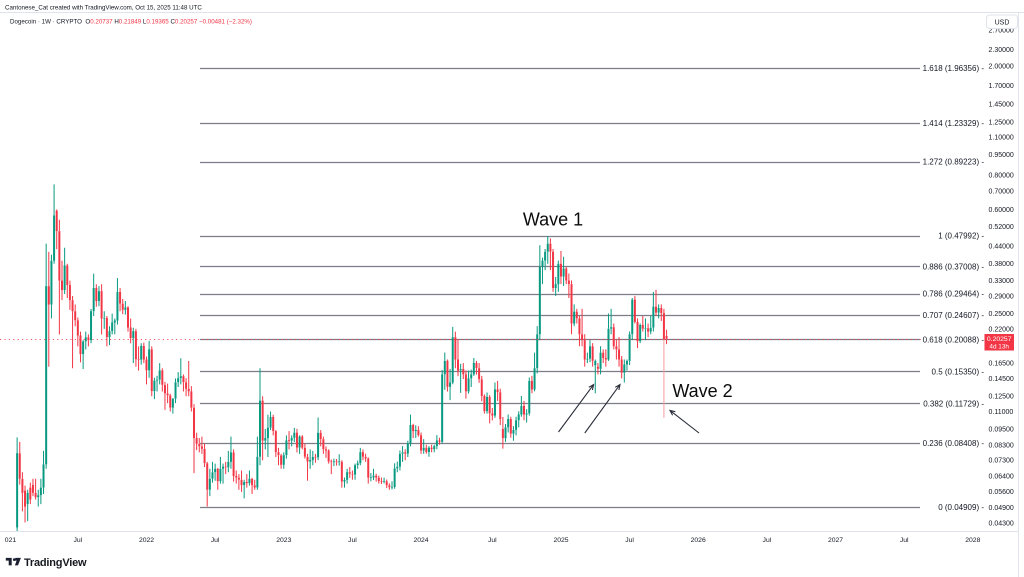  I want to click on svg-text: 0.618 (0.20088) -, so click(954, 339).